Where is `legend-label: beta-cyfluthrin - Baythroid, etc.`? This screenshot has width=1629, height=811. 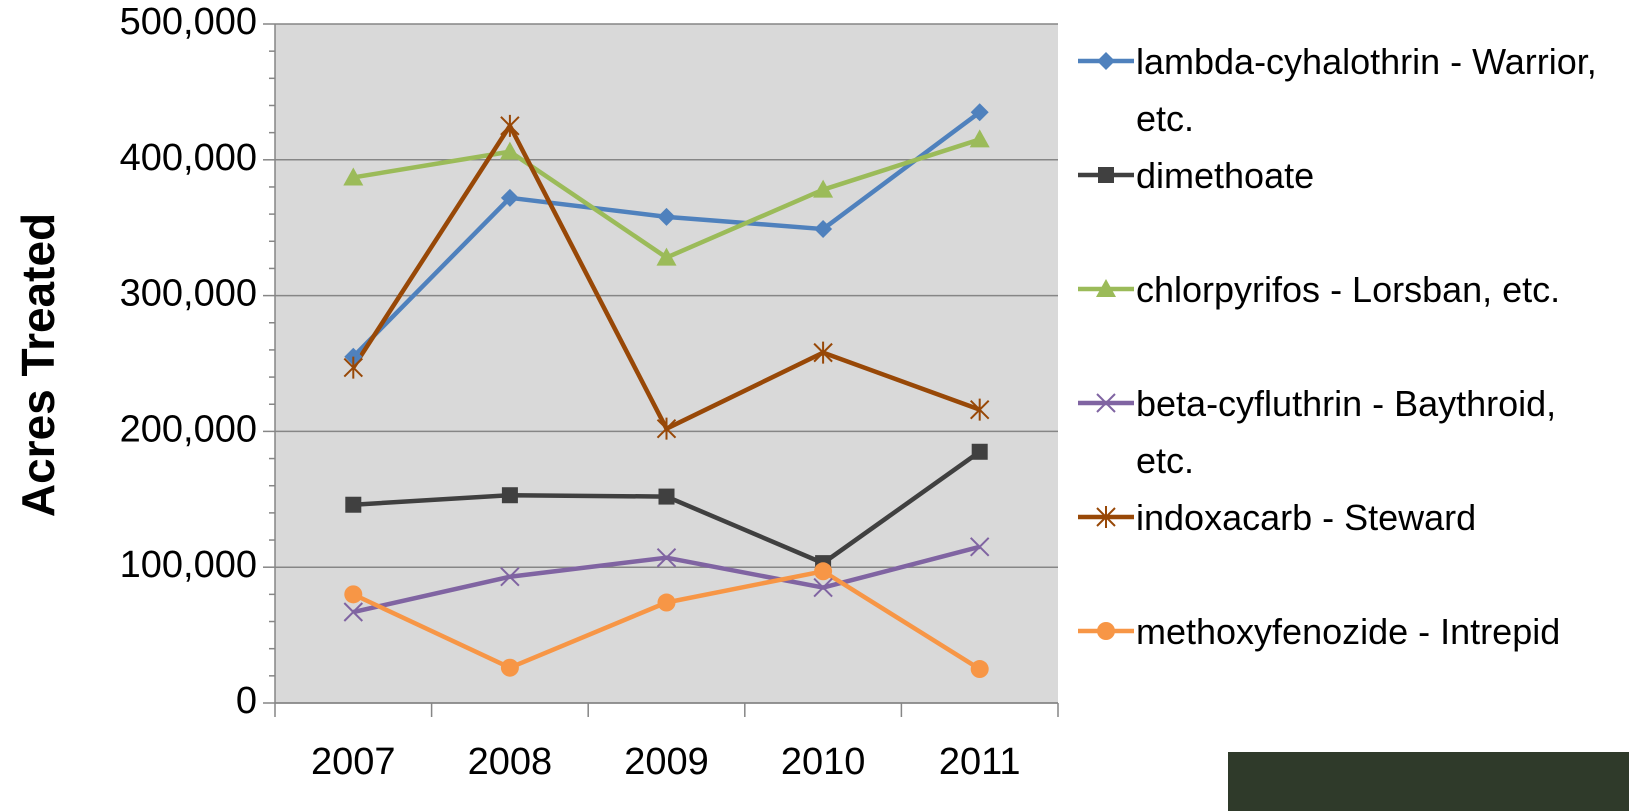
legend-label: beta-cyfluthrin - Baythroid, etc. is located at coordinates (1346, 432).